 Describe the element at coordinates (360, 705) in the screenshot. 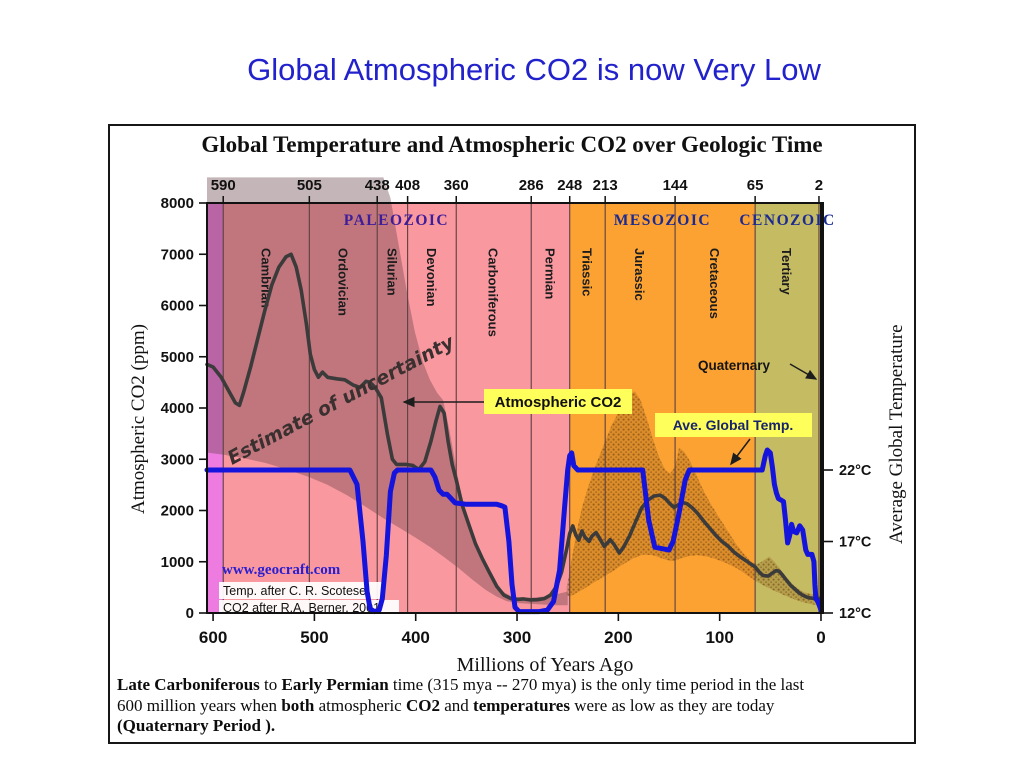

I see `caption-segment: atmospheric` at that location.